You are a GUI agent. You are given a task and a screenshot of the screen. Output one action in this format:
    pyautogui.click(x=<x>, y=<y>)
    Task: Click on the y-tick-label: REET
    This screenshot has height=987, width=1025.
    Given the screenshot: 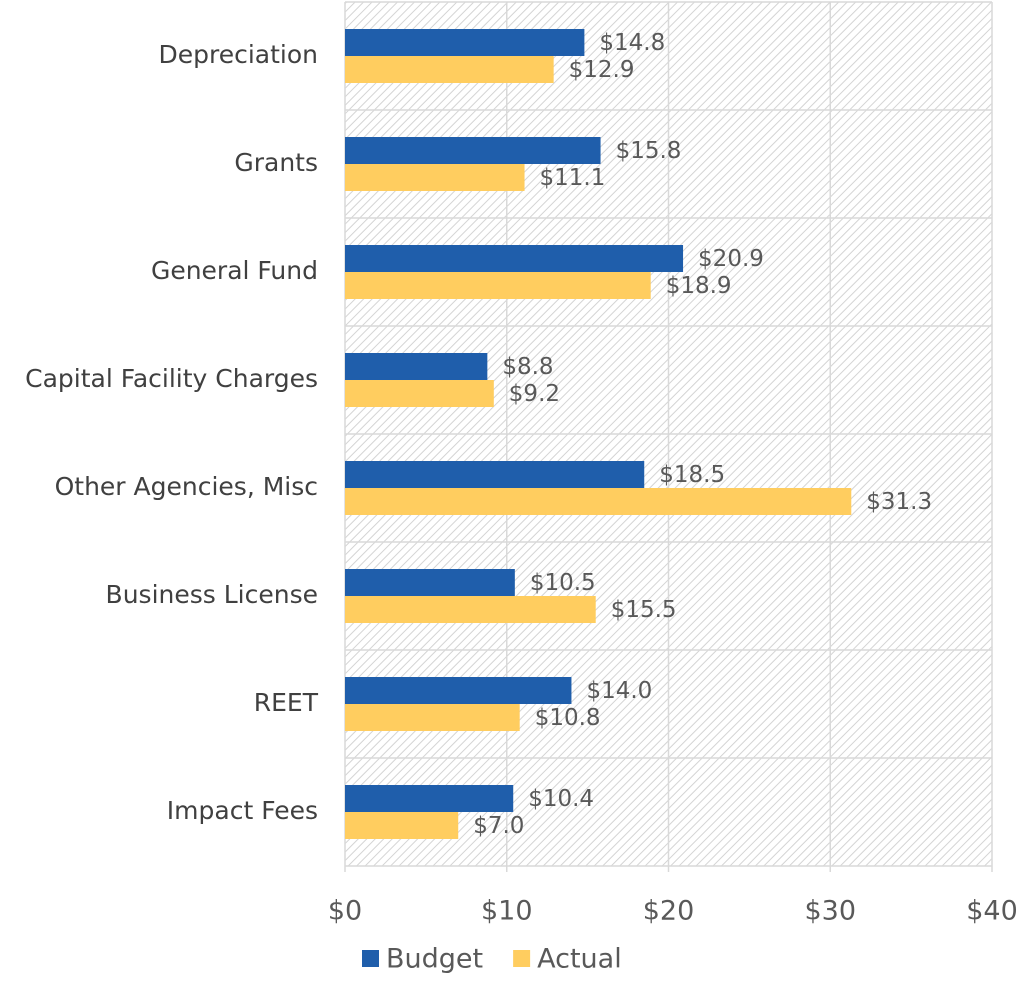 What is the action you would take?
    pyautogui.click(x=286, y=702)
    